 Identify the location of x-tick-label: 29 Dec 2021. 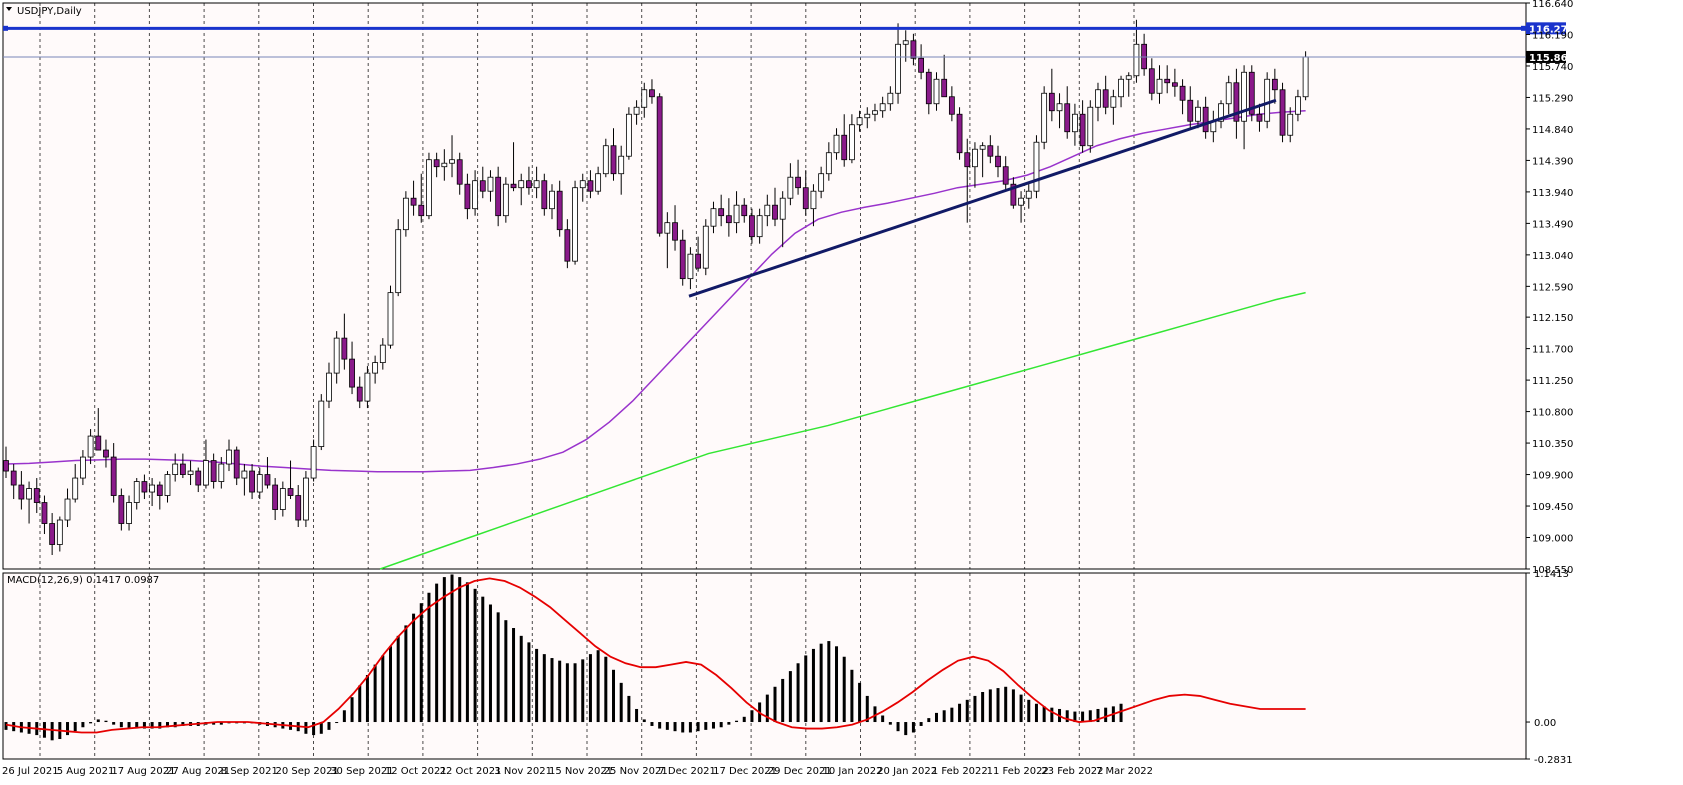
(800, 771).